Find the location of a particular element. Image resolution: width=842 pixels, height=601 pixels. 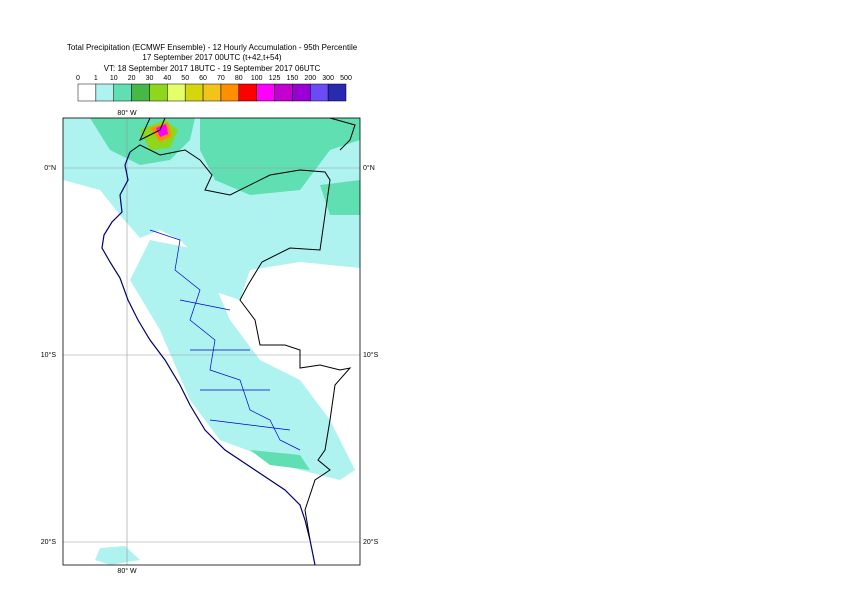

title-line: 17 September 2017 00UTC (t+42,t+54) is located at coordinates (212, 57).